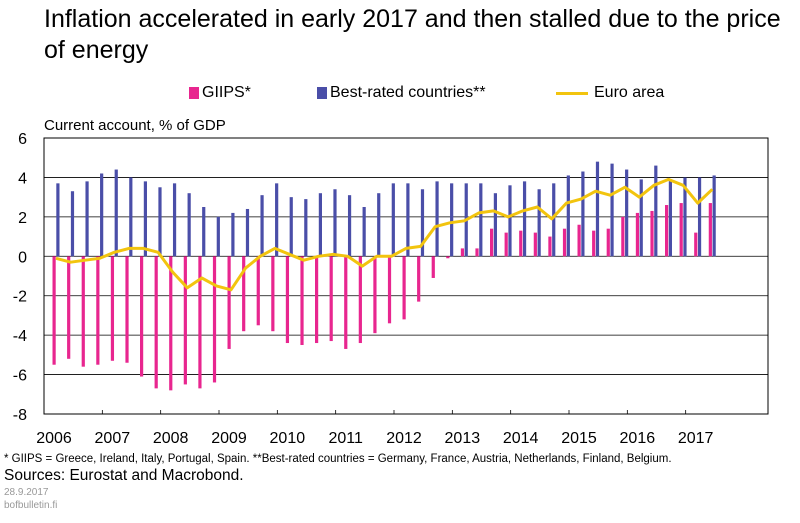 The width and height of the screenshot is (800, 523). I want to click on y-tick-label-3: 0, so click(22, 257).